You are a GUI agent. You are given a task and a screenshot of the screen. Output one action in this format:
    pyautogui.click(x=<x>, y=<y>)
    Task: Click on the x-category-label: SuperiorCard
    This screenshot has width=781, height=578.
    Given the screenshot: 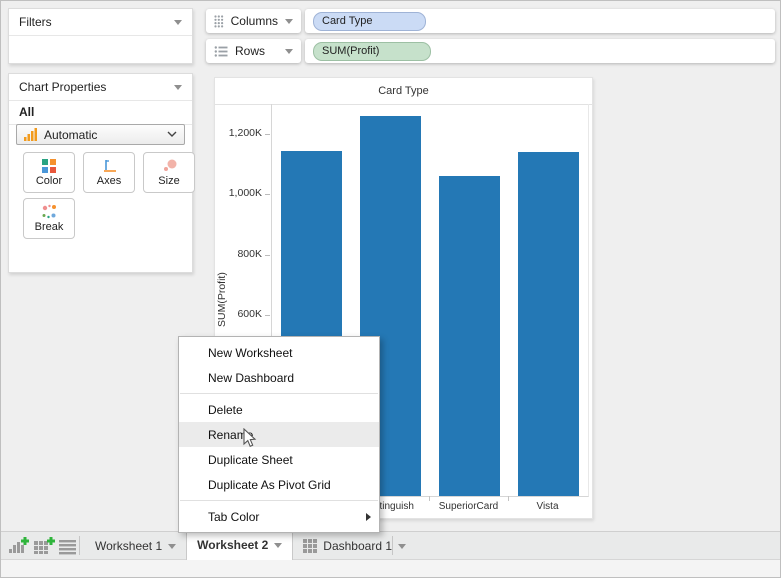 What is the action you would take?
    pyautogui.click(x=468, y=506)
    